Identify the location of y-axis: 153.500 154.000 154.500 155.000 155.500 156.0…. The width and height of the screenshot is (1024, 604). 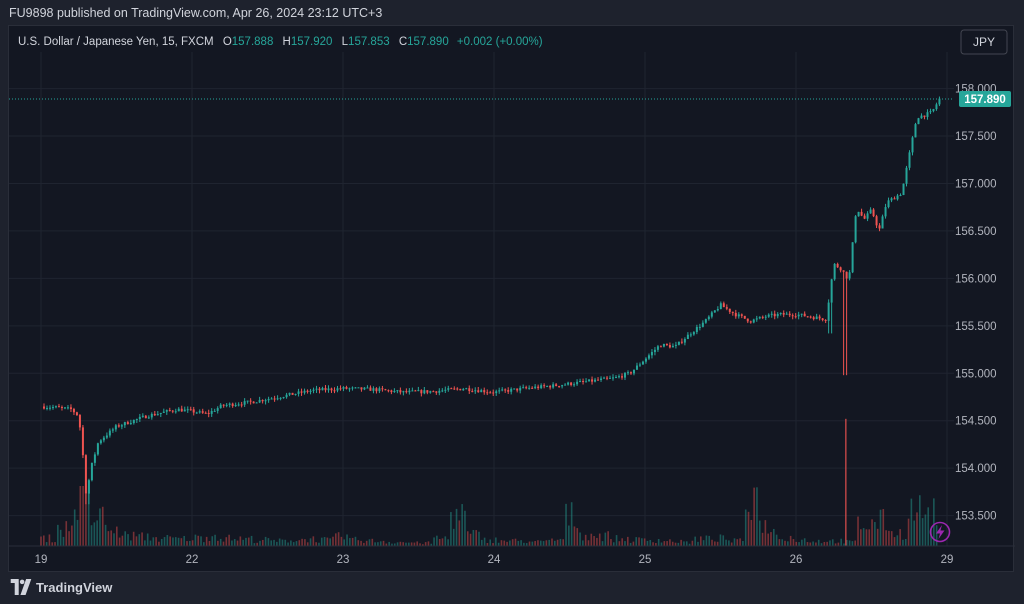
(976, 303).